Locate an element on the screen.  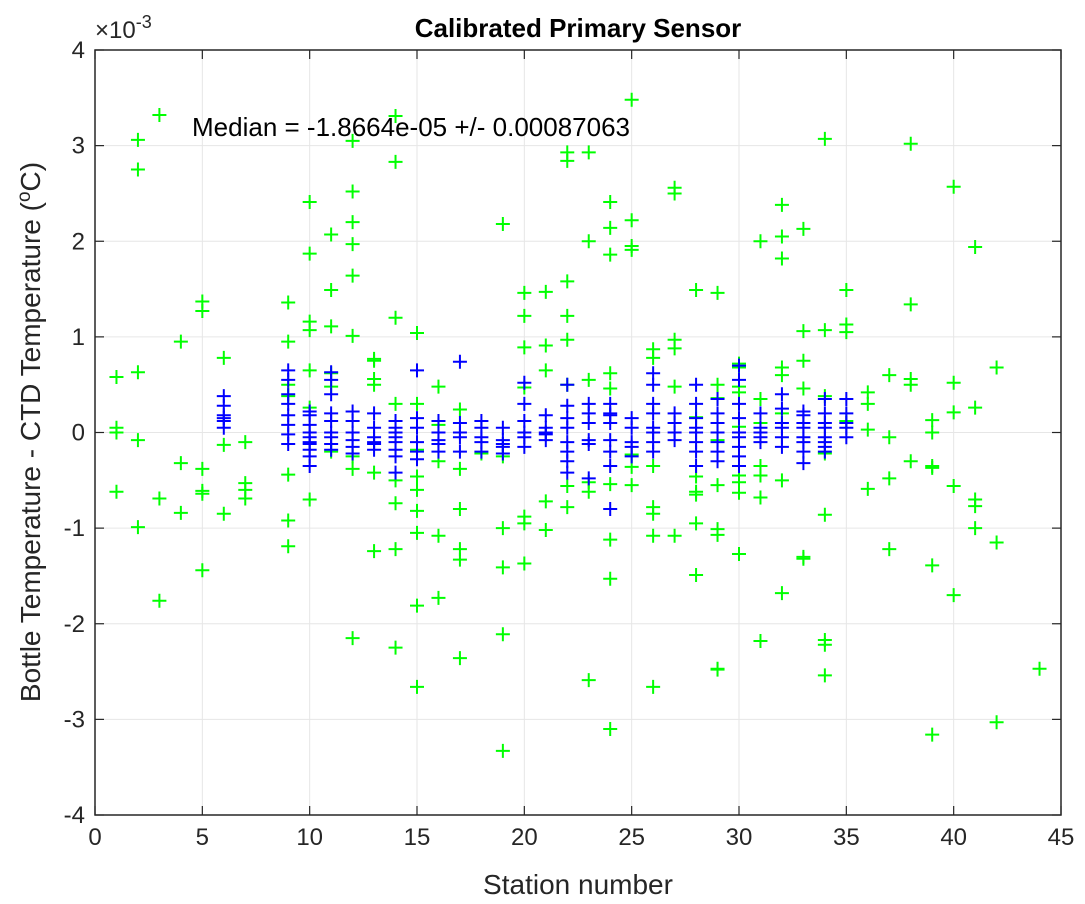
y-tick-label: 4 is located at coordinates (78, 50).